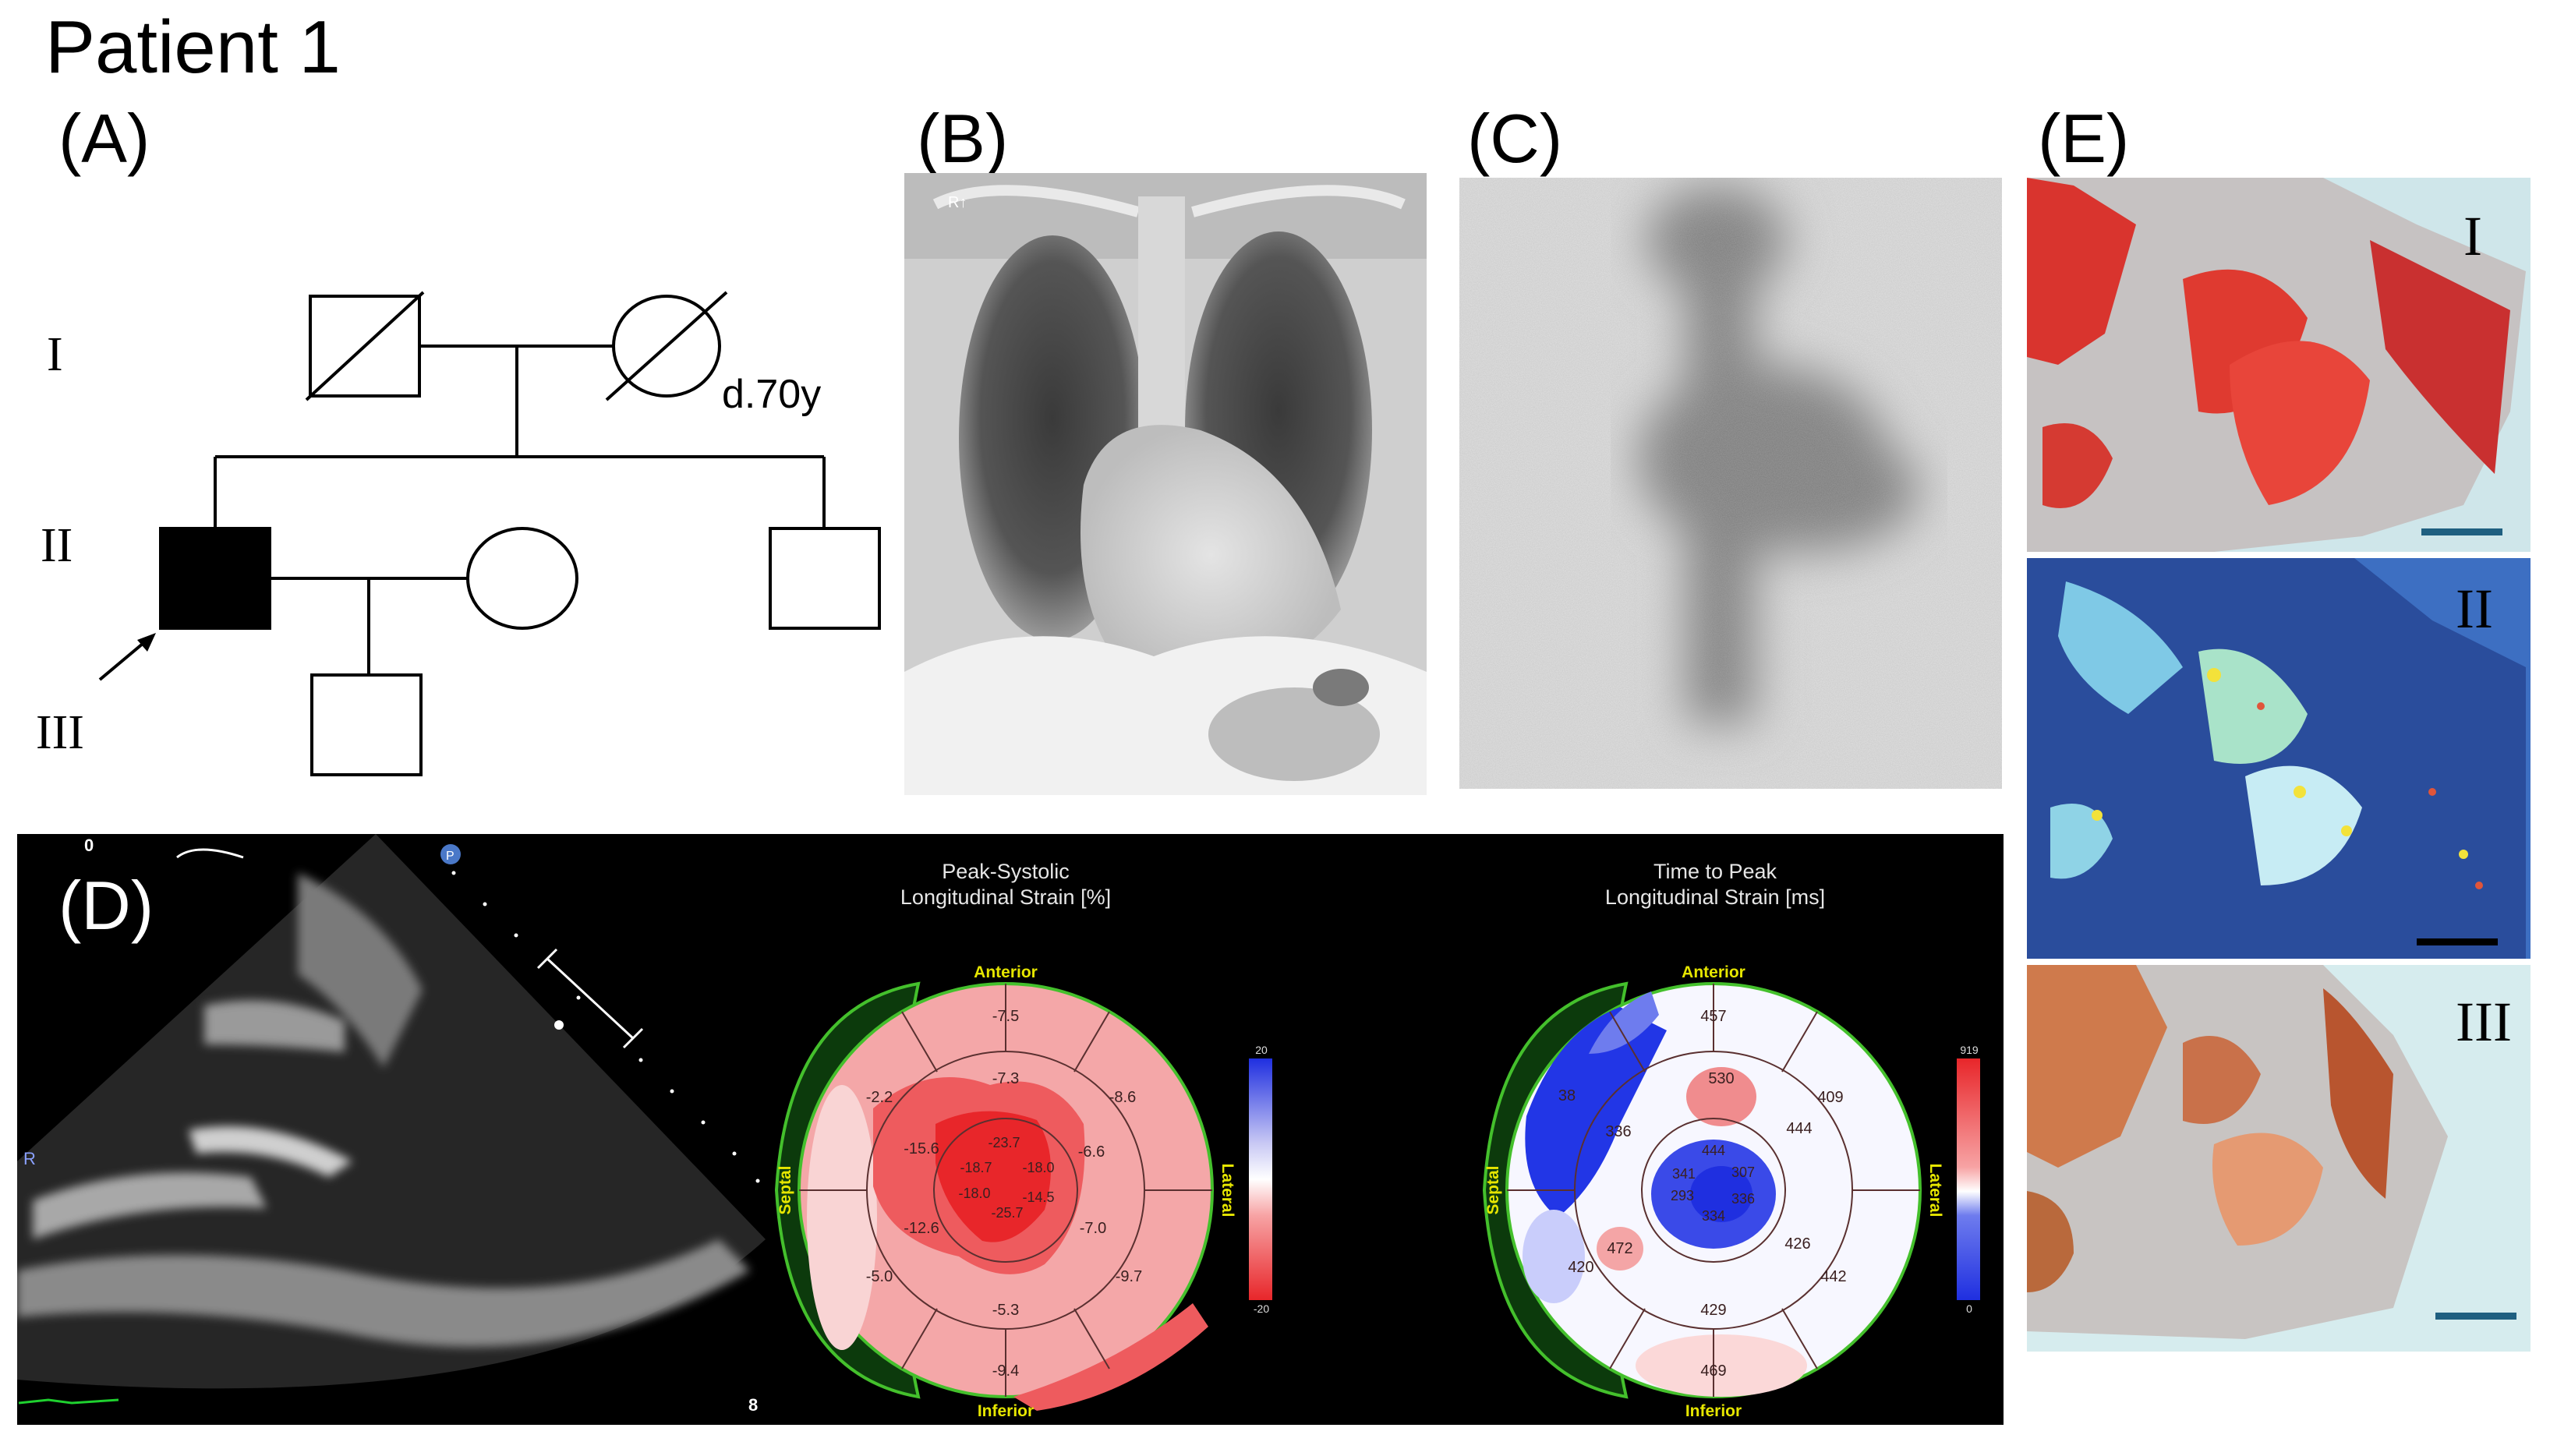  I want to click on strain-scale-min: -20, so click(1261, 1308).